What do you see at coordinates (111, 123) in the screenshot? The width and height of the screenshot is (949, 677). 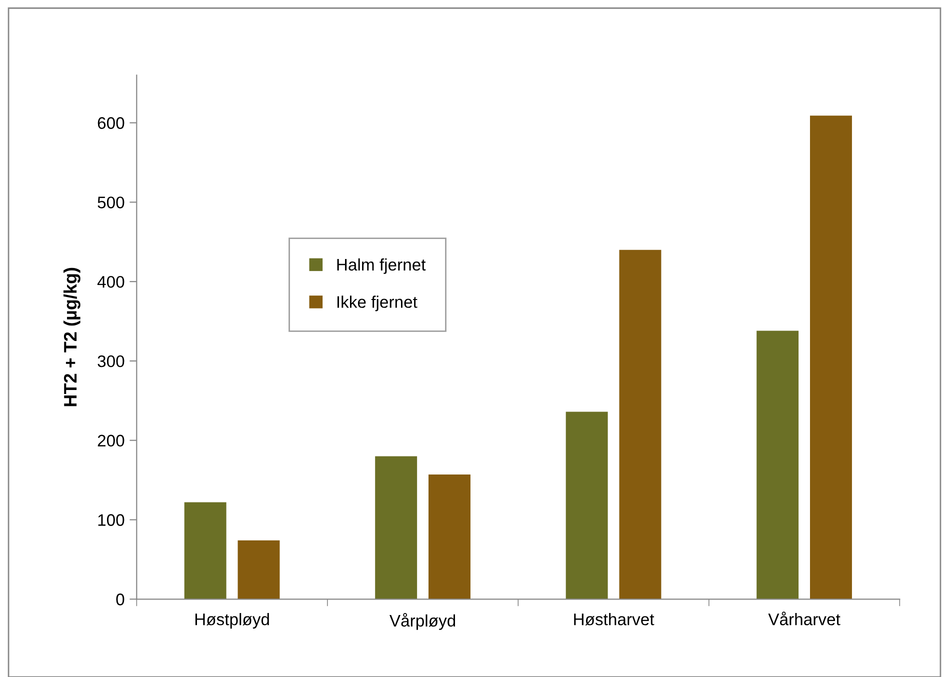 I see `y-tick-label: 600` at bounding box center [111, 123].